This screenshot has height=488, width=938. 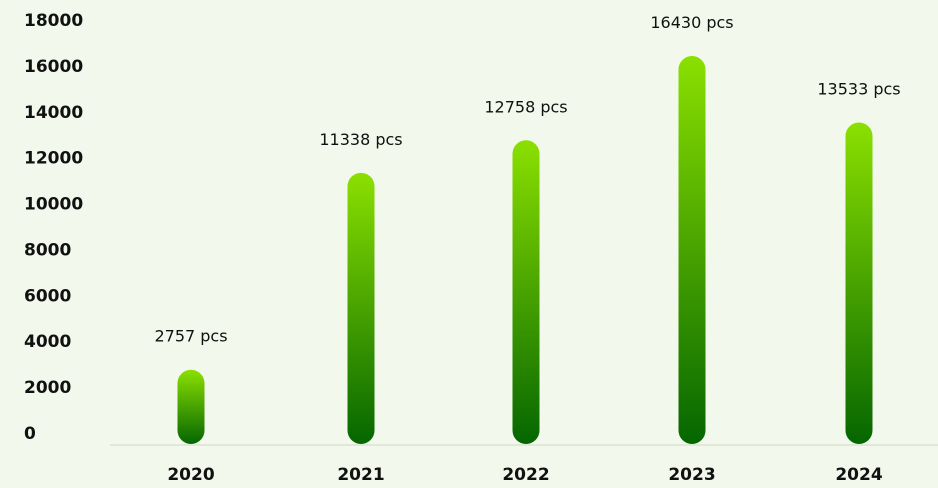 I want to click on data-label-2022: 12758 pcs, so click(x=525, y=106).